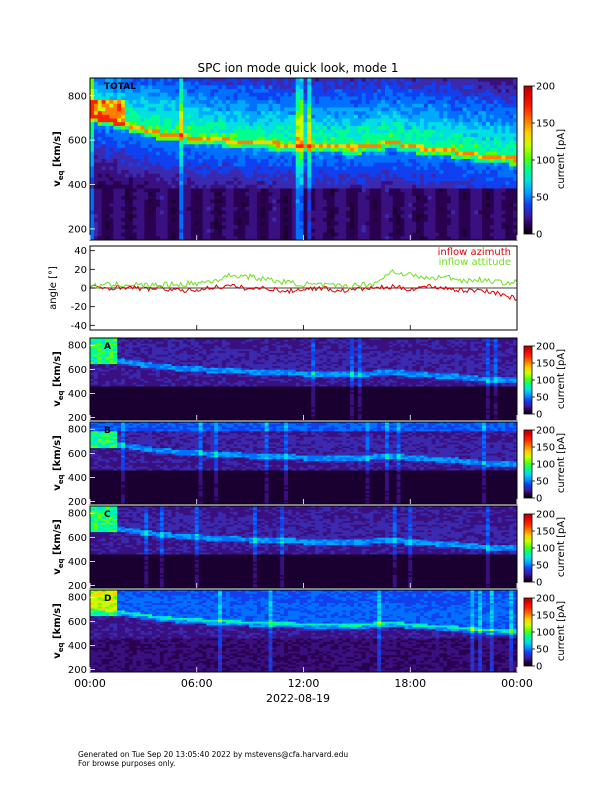 The image size is (612, 792). Describe the element at coordinates (545, 161) in the screenshot. I see `colorbar: 050100150200current [pA]` at that location.